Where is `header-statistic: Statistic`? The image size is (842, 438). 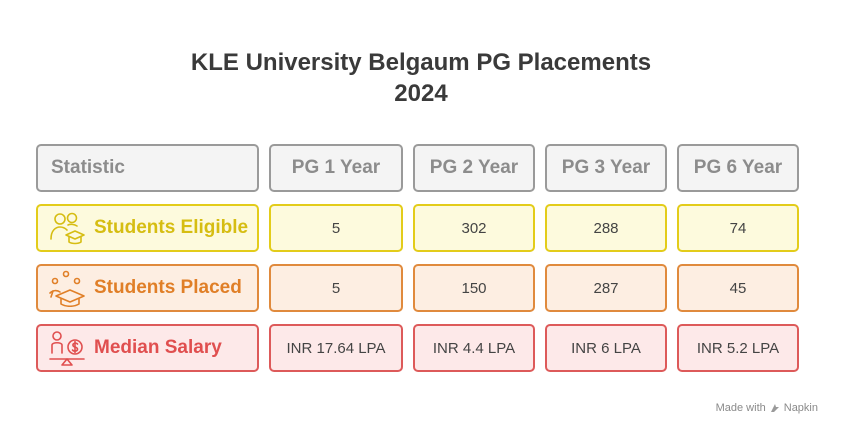 header-statistic: Statistic is located at coordinates (147, 168).